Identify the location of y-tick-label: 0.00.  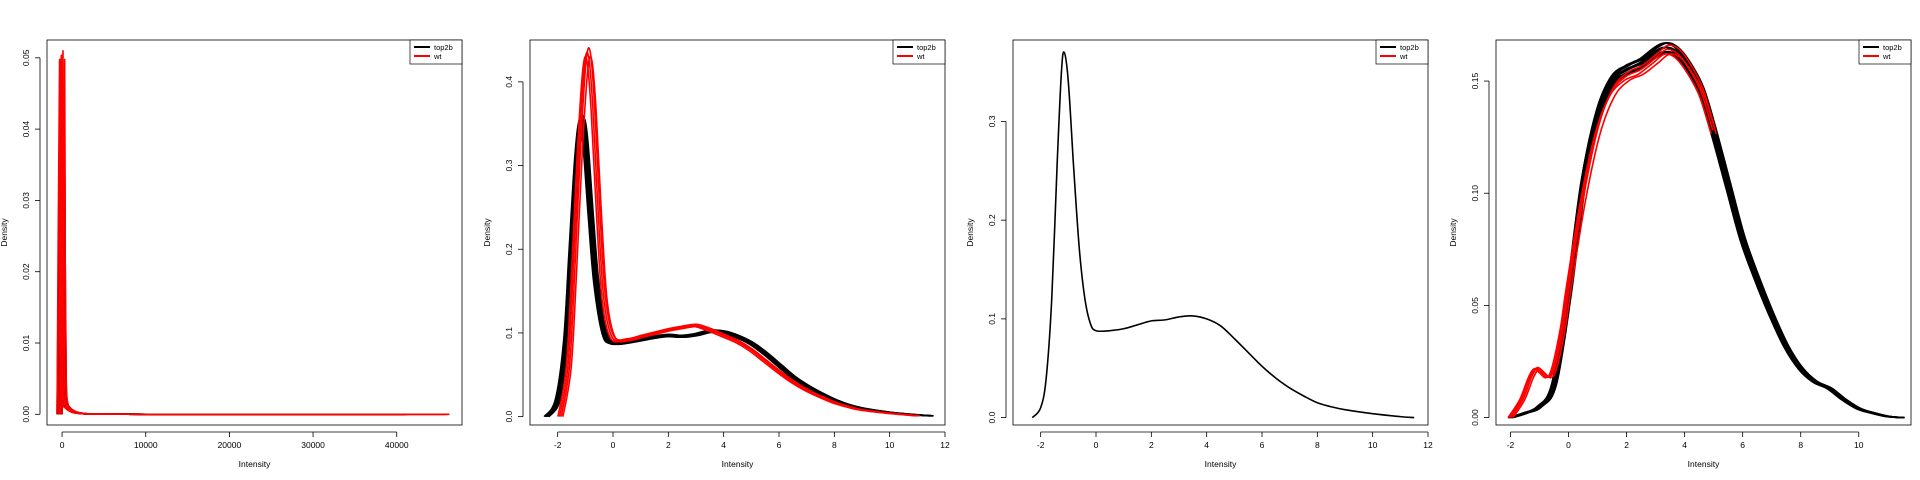
(1475, 417).